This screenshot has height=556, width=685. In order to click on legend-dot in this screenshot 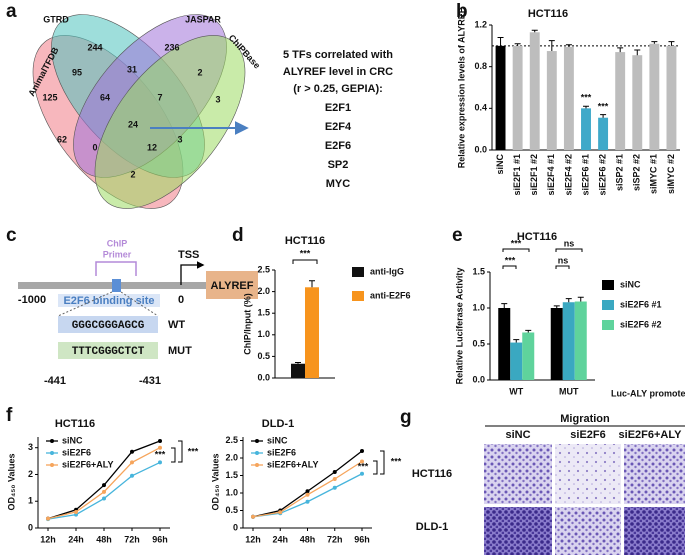, I will do `click(257, 441)`.